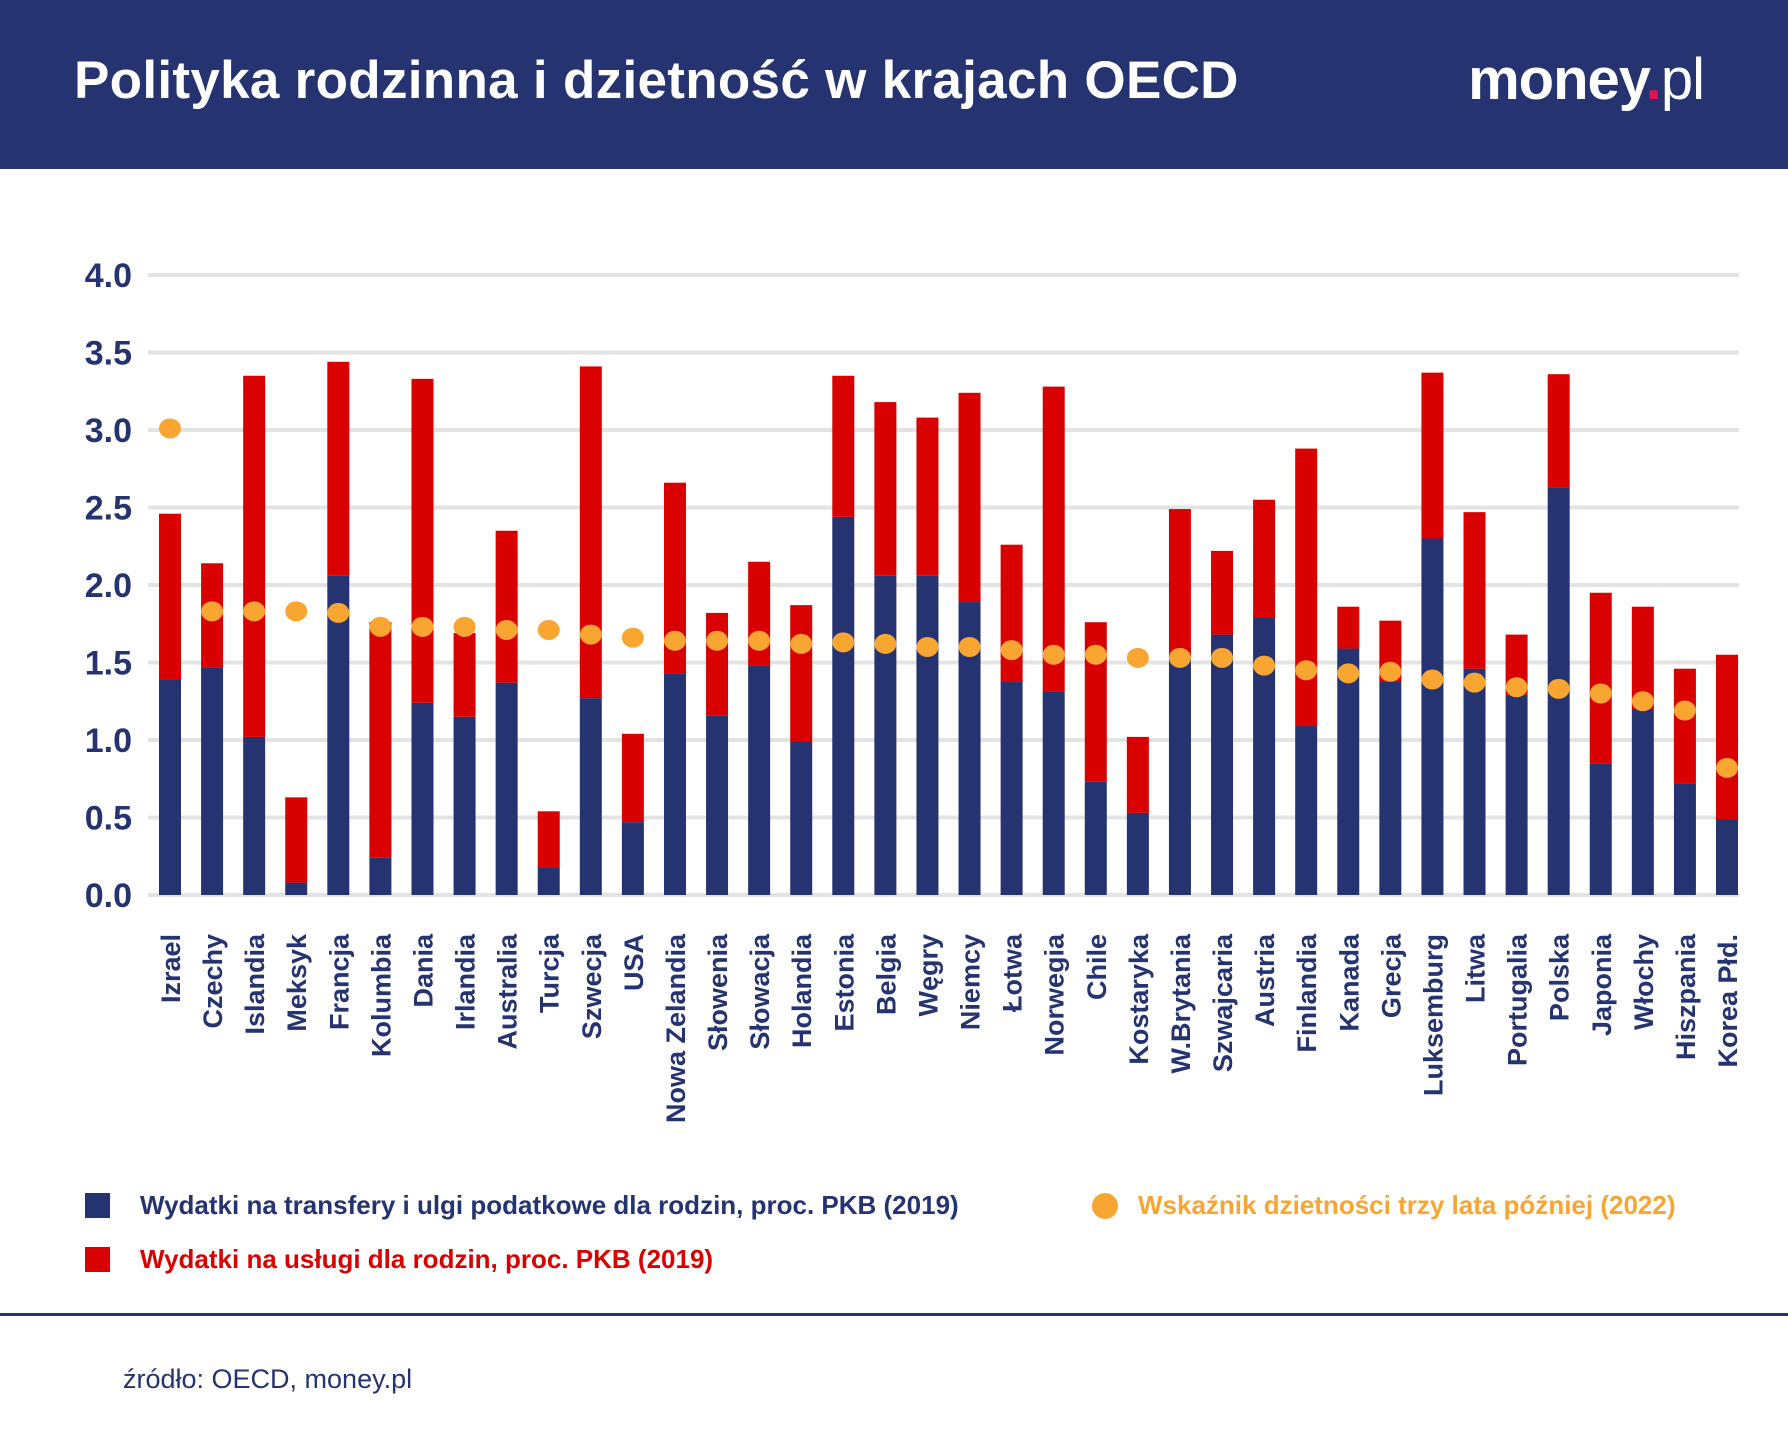  I want to click on x-tick-label: Australia, so click(508, 991).